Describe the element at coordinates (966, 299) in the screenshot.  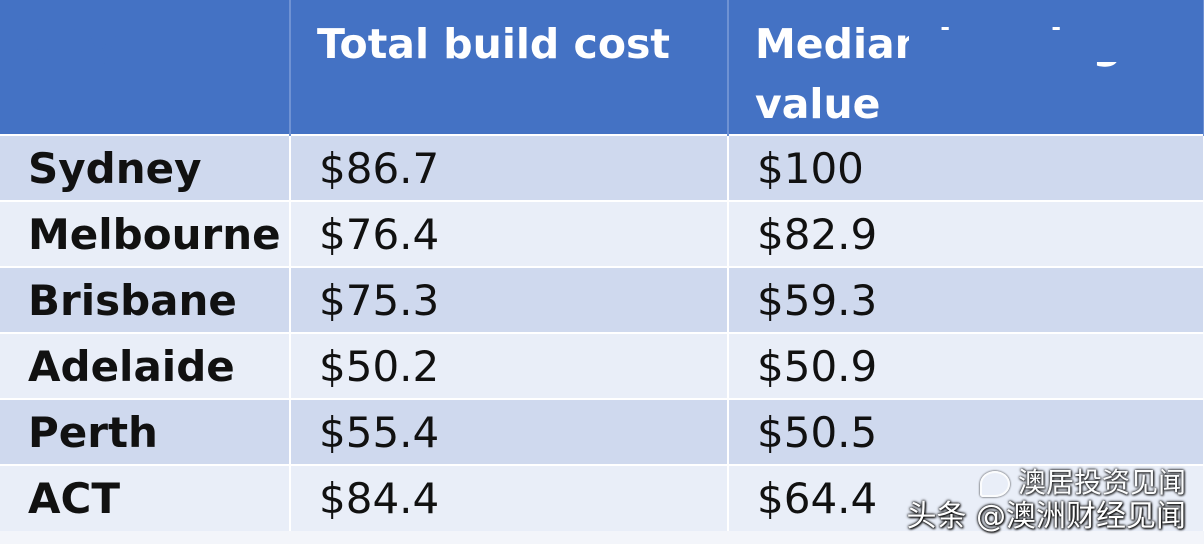
I see `cell-housing-value: $59.3` at that location.